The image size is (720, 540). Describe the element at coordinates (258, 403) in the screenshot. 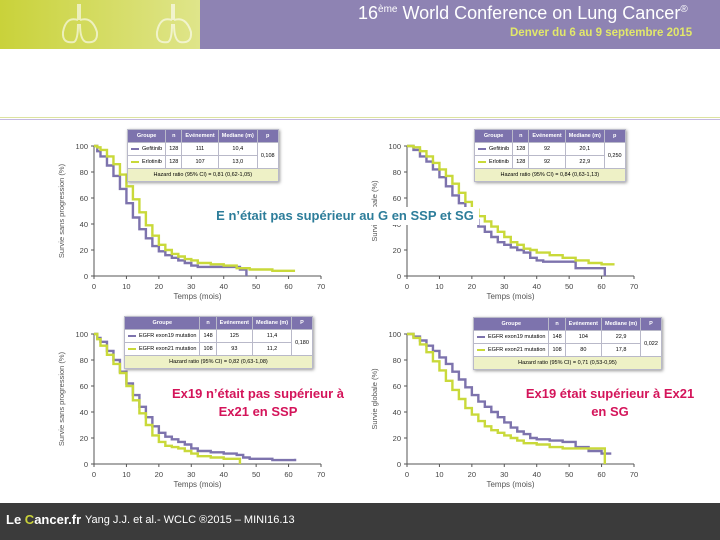

I see `note-ex19-ssp: Ex19 n’était pas supérieur à Ex21 en SSP` at that location.